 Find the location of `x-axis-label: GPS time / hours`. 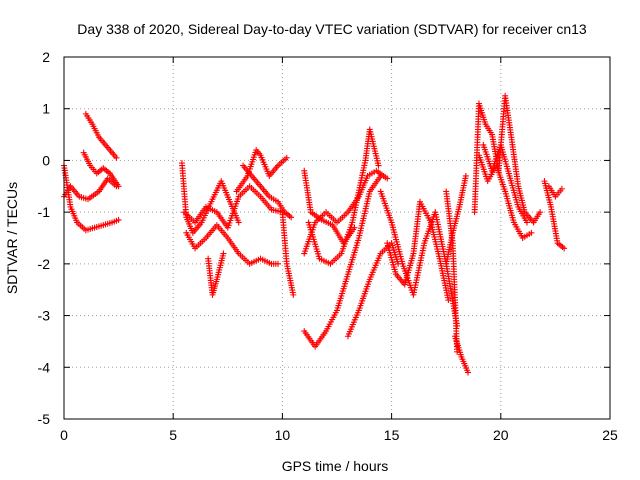

x-axis-label: GPS time / hours is located at coordinates (335, 466).